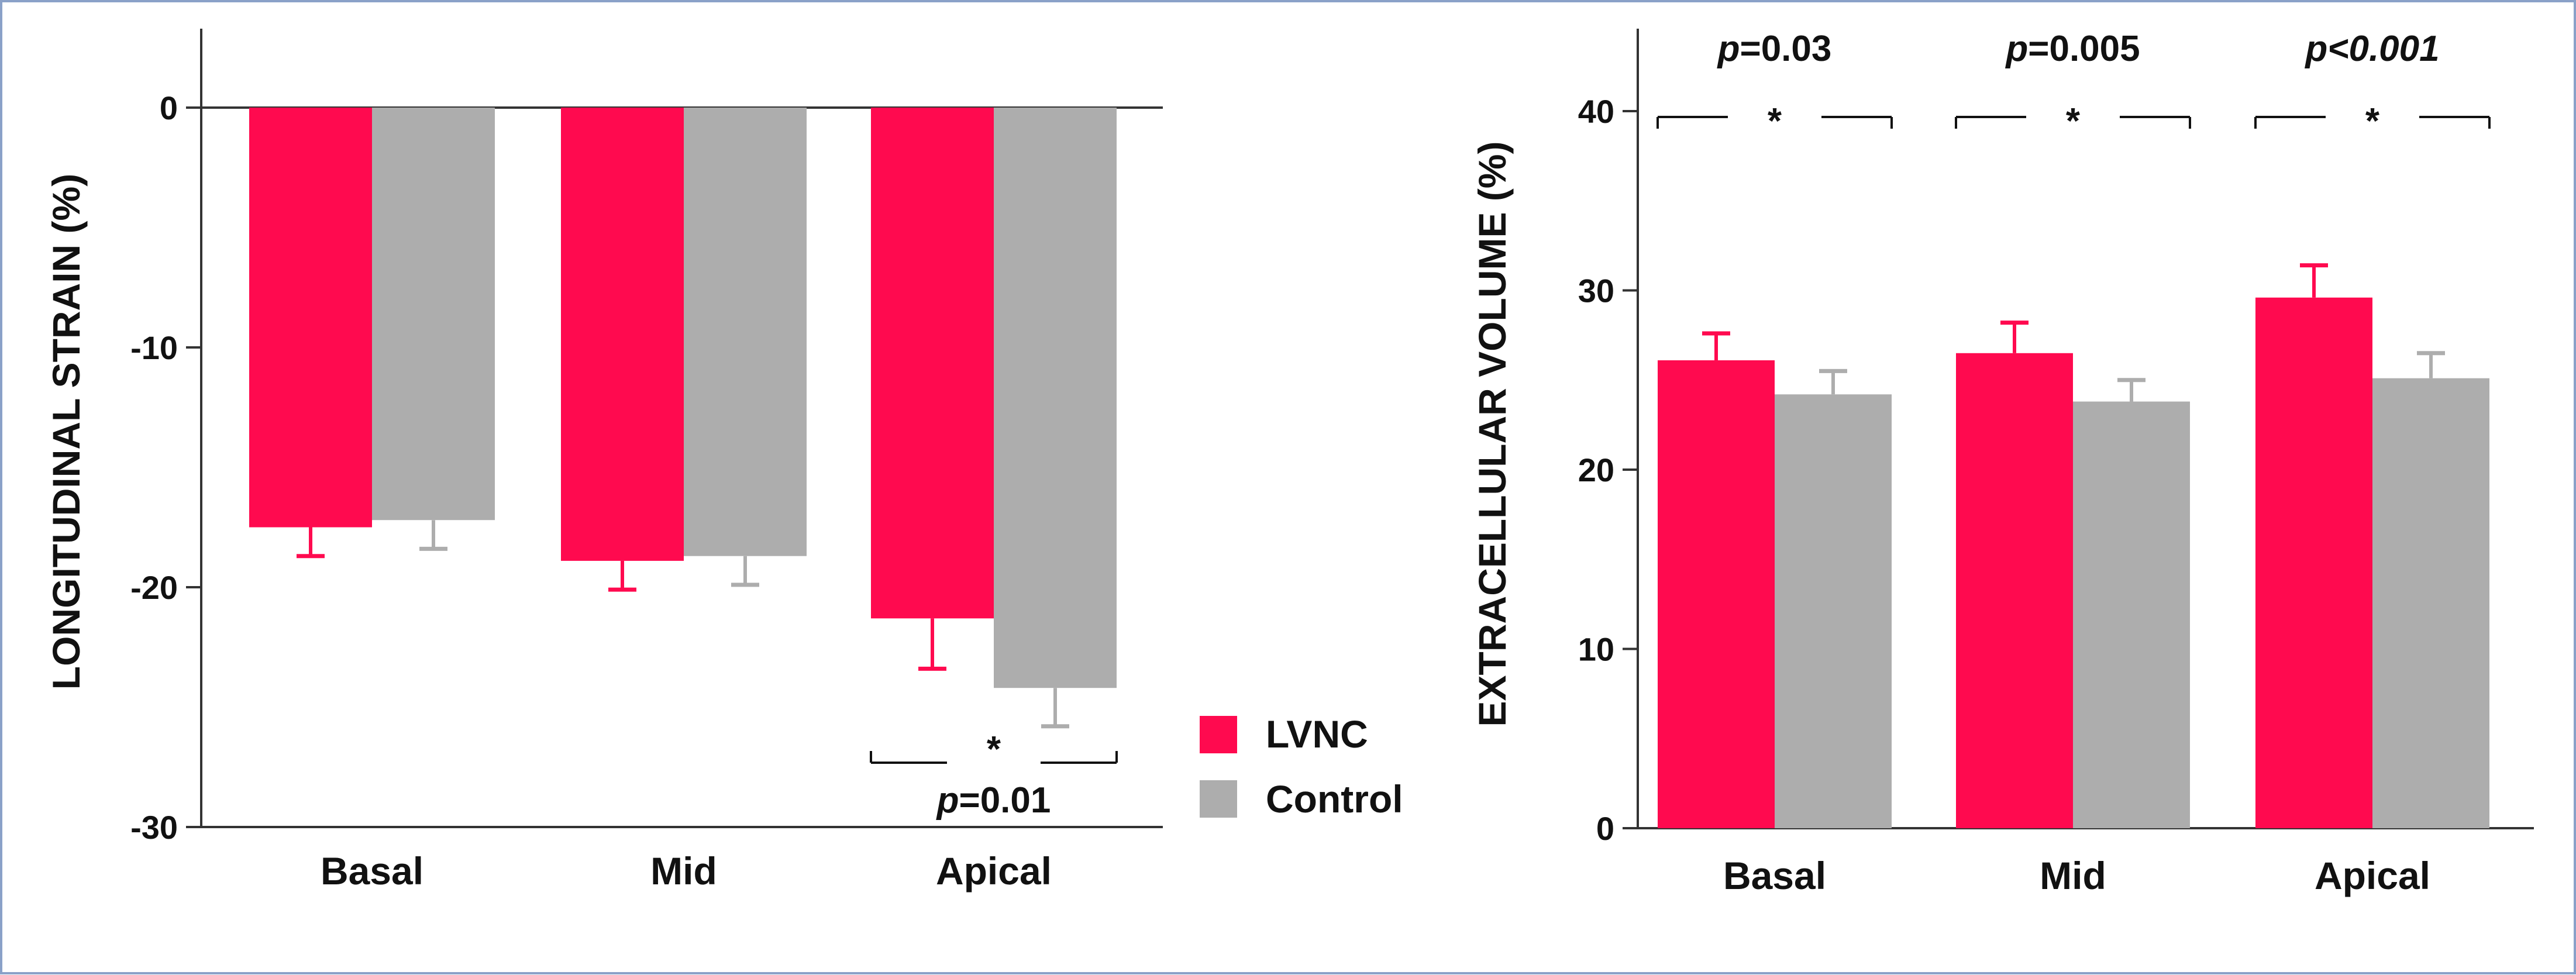 Image resolution: width=2576 pixels, height=975 pixels. What do you see at coordinates (1055, 708) in the screenshot?
I see `strain-error-control-apical` at bounding box center [1055, 708].